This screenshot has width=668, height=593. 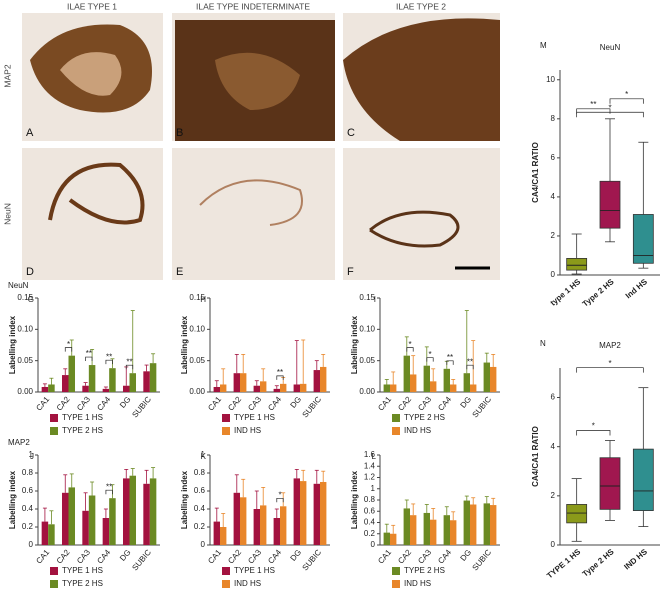 I want to click on legend-label: TYPE 1 HS, so click(x=254, y=570).